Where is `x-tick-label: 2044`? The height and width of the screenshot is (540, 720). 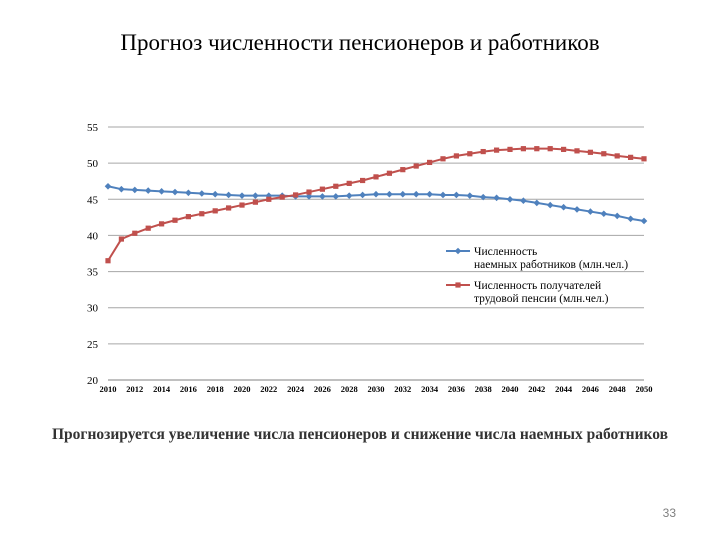 x-tick-label: 2044 is located at coordinates (564, 389).